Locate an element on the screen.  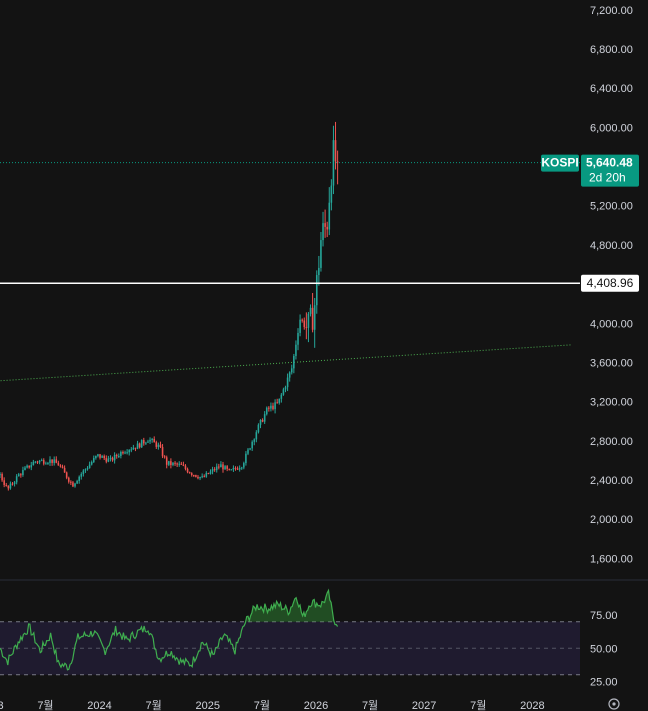
time-axis: 2023 7월 2024 7월 2025 7월 2026 7월 2027 7월 2028 is located at coordinates (272, 705).